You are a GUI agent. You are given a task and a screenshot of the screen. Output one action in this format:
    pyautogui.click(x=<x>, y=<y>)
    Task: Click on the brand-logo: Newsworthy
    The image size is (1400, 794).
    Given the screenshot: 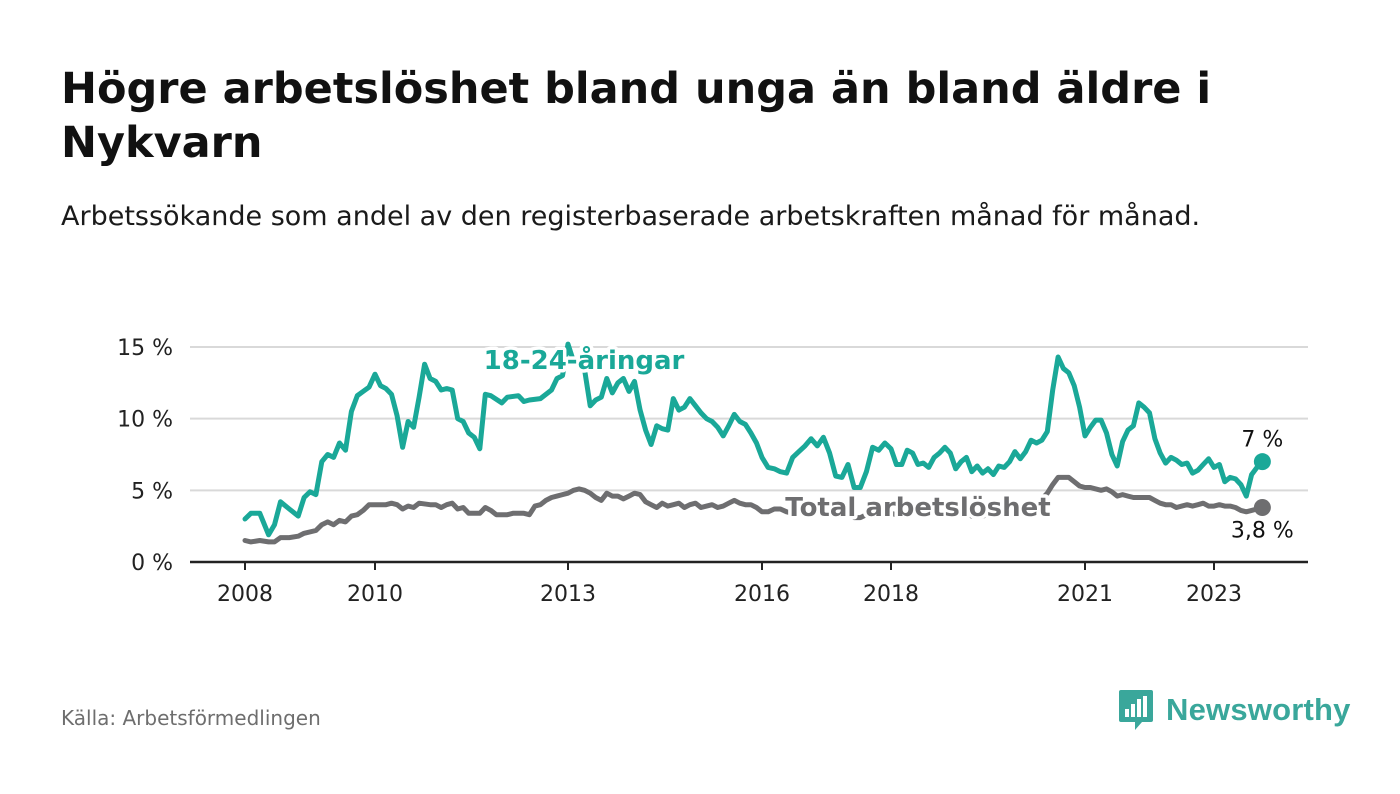 What is the action you would take?
    pyautogui.click(x=1234, y=710)
    